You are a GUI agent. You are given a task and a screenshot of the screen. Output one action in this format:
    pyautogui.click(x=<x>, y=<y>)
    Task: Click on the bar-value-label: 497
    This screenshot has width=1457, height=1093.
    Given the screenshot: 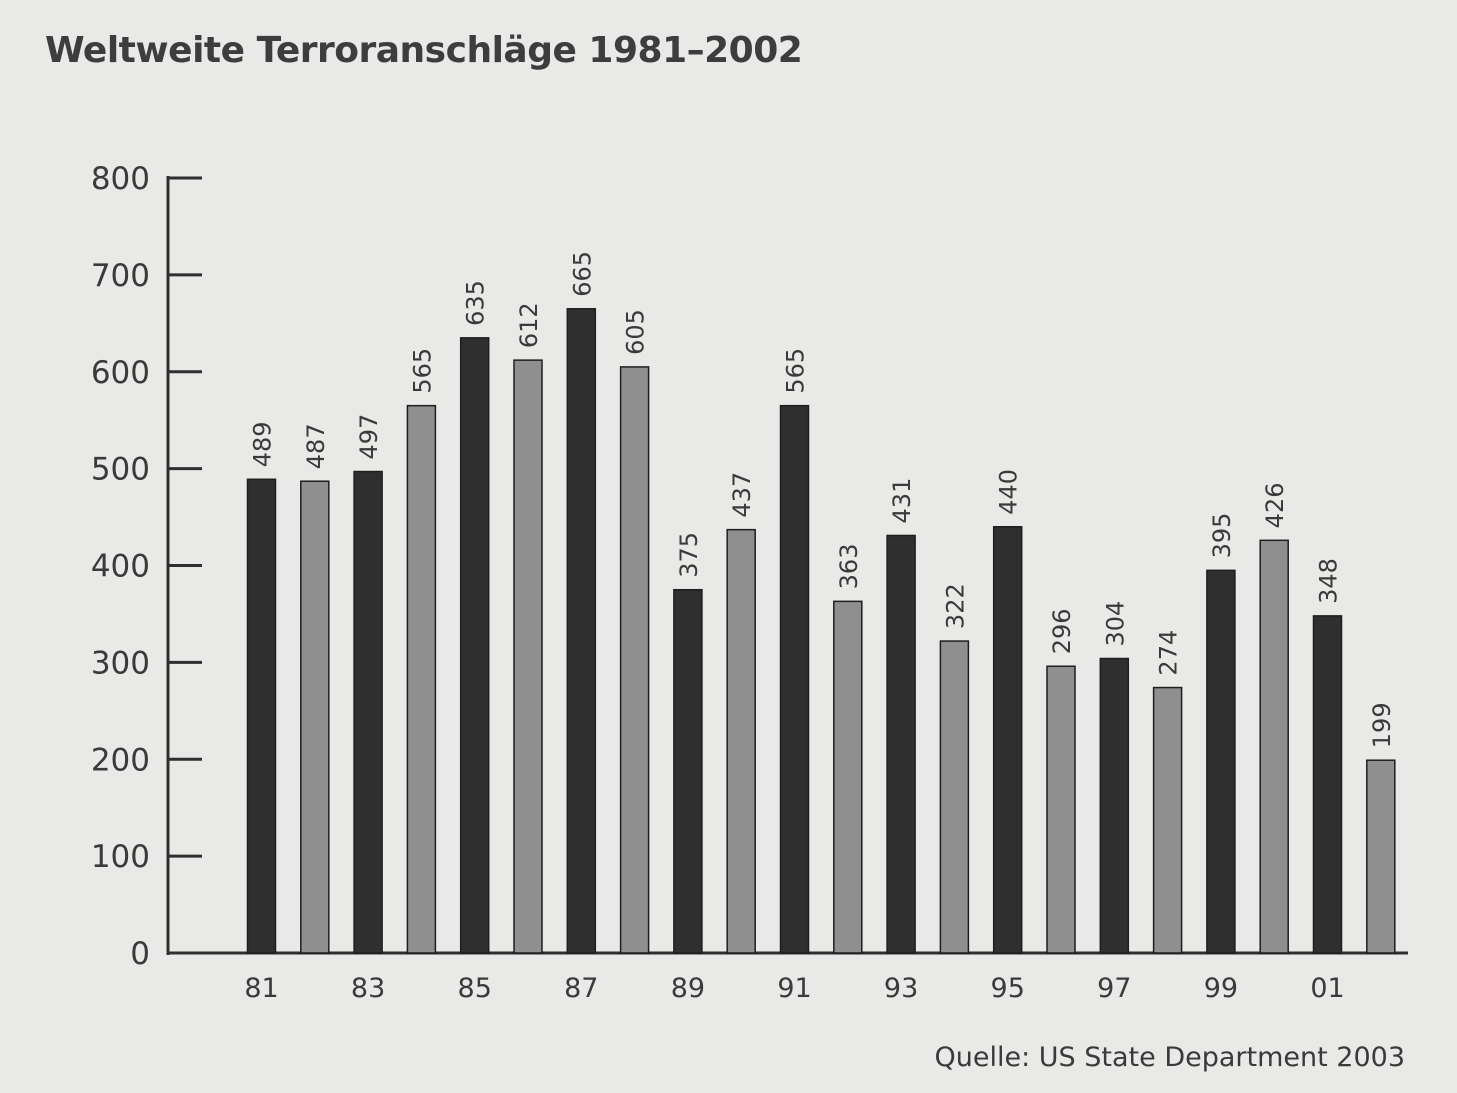 What is the action you would take?
    pyautogui.click(x=369, y=437)
    